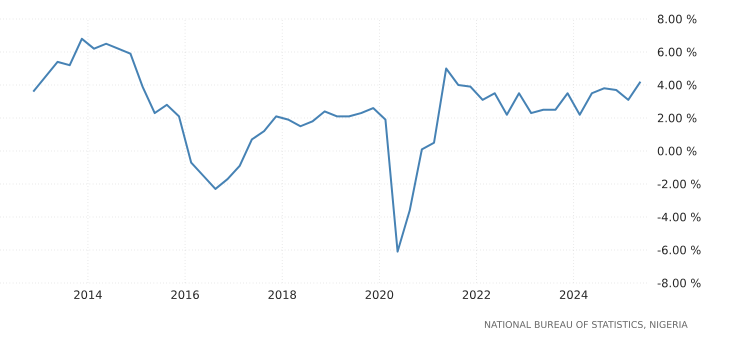  Describe the element at coordinates (679, 283) in the screenshot. I see `y-tick-label: -8.00 %` at that location.